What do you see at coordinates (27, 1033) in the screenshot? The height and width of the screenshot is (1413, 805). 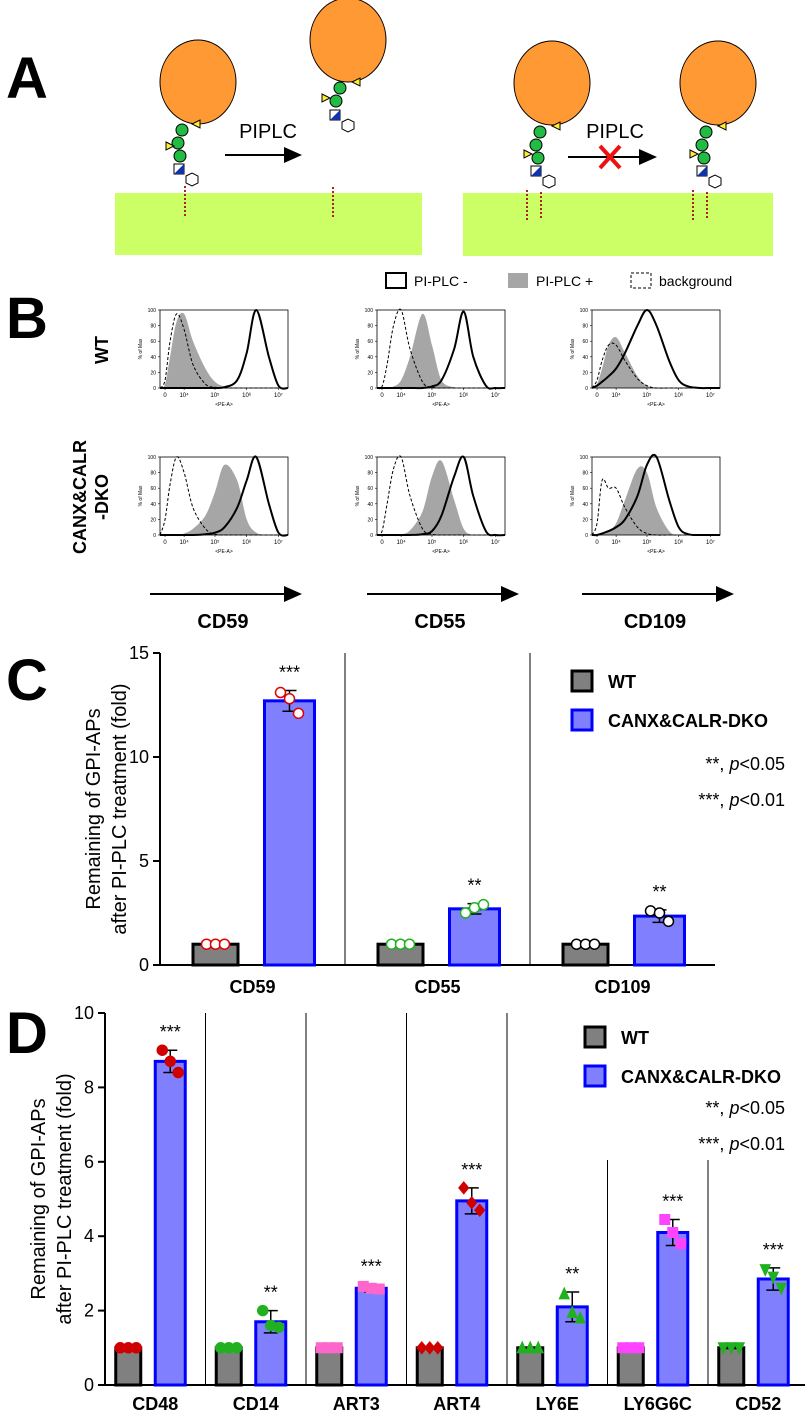 I see `panel-label: D` at bounding box center [27, 1033].